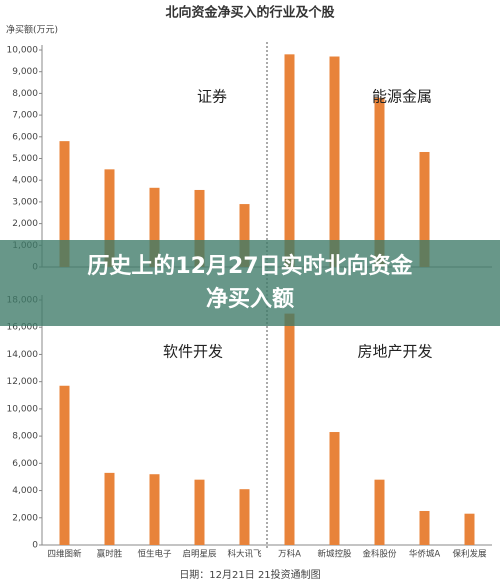 The width and height of the screenshot is (500, 583). I want to click on group-label: 房地产开发, so click(394, 352).